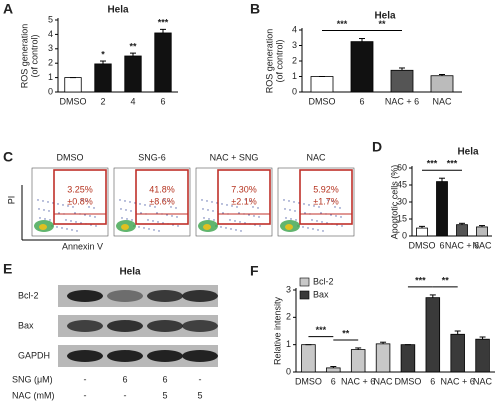 This screenshot has height=404, width=500. What do you see at coordinates (32, 379) in the screenshot?
I see `condition-label: SNG (μM)` at bounding box center [32, 379].